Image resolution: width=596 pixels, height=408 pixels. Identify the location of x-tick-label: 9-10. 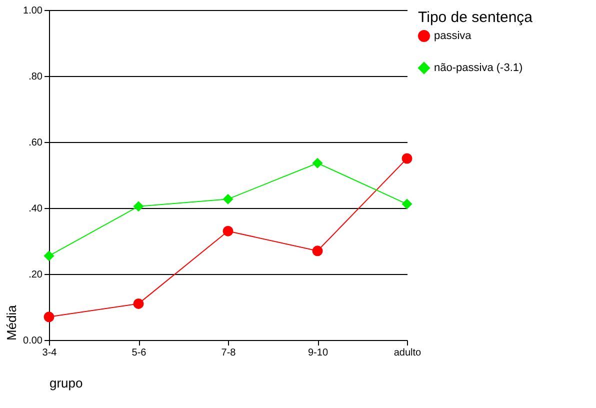
(318, 353).